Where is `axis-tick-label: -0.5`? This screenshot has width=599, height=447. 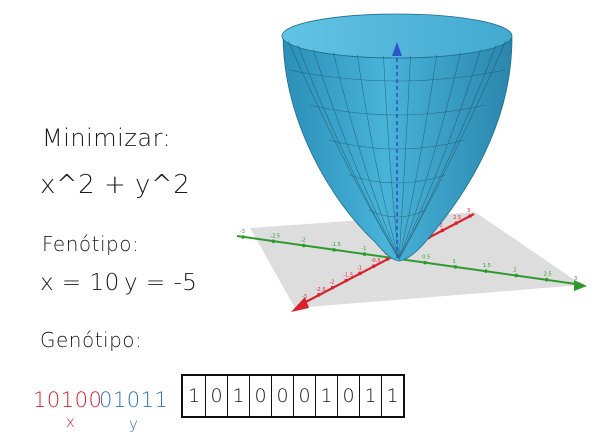
axis-tick-label: -0.5 is located at coordinates (376, 261).